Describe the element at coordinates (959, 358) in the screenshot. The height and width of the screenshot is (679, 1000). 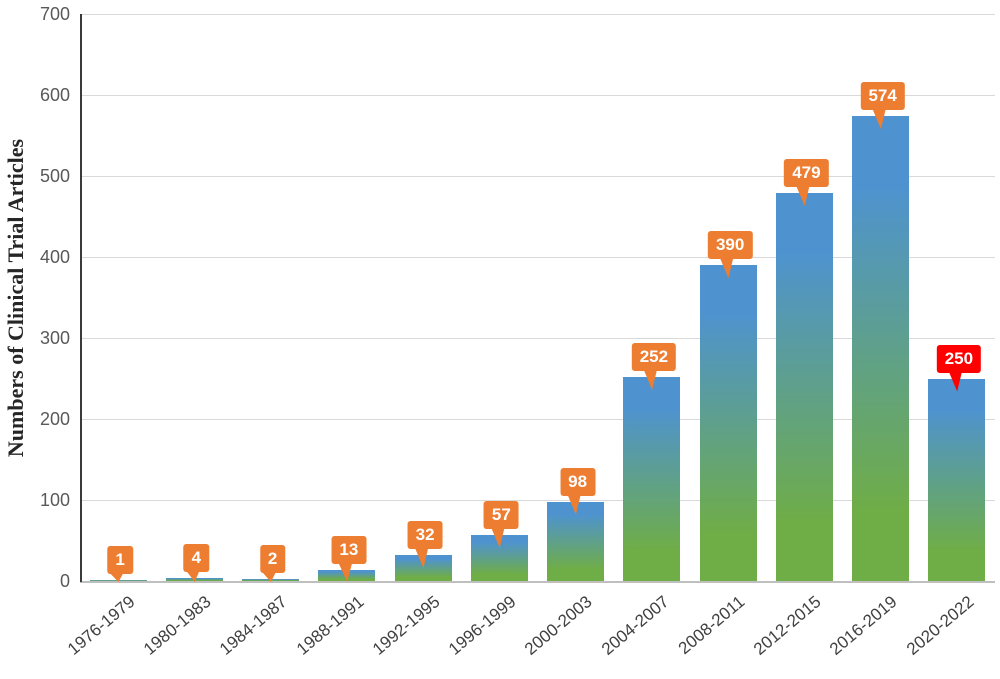
I see `data-label-2020-2022: 250` at that location.